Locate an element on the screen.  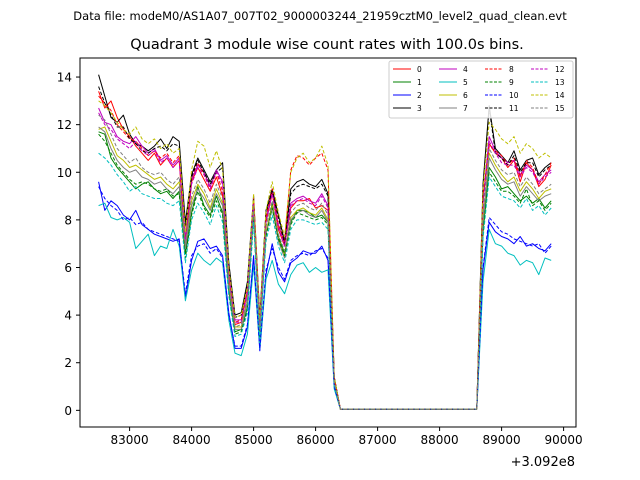
x-tick-label: 89000 is located at coordinates (502, 440).